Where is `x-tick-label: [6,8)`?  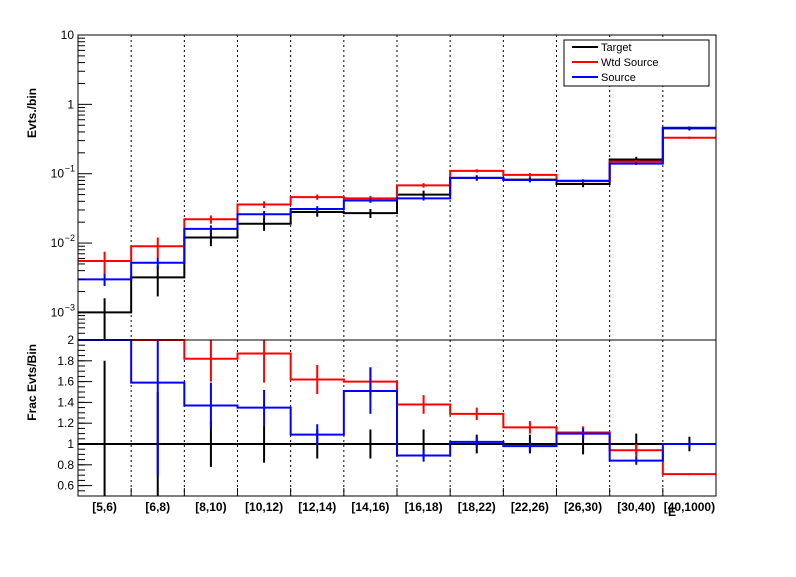 x-tick-label: [6,8) is located at coordinates (157, 507).